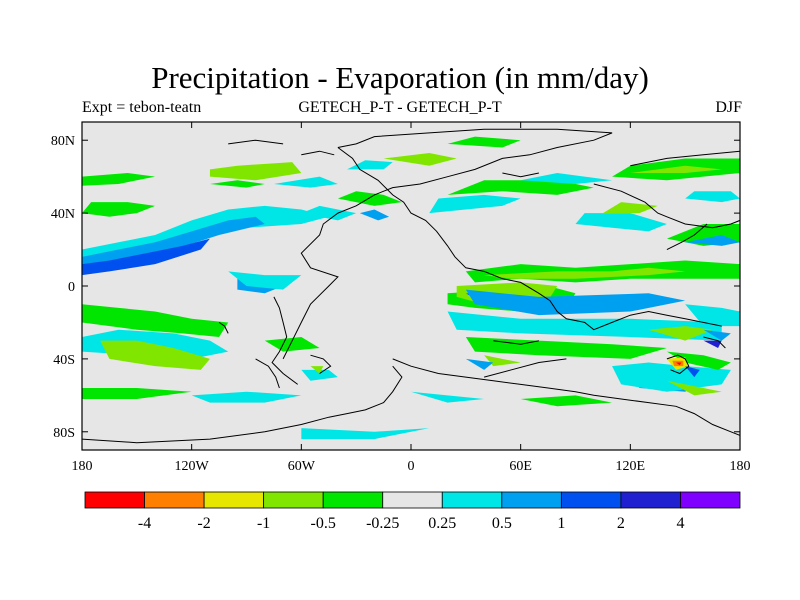 This screenshot has height=600, width=800. What do you see at coordinates (323, 523) in the screenshot?
I see `colorbar-label: -0.5` at bounding box center [323, 523].